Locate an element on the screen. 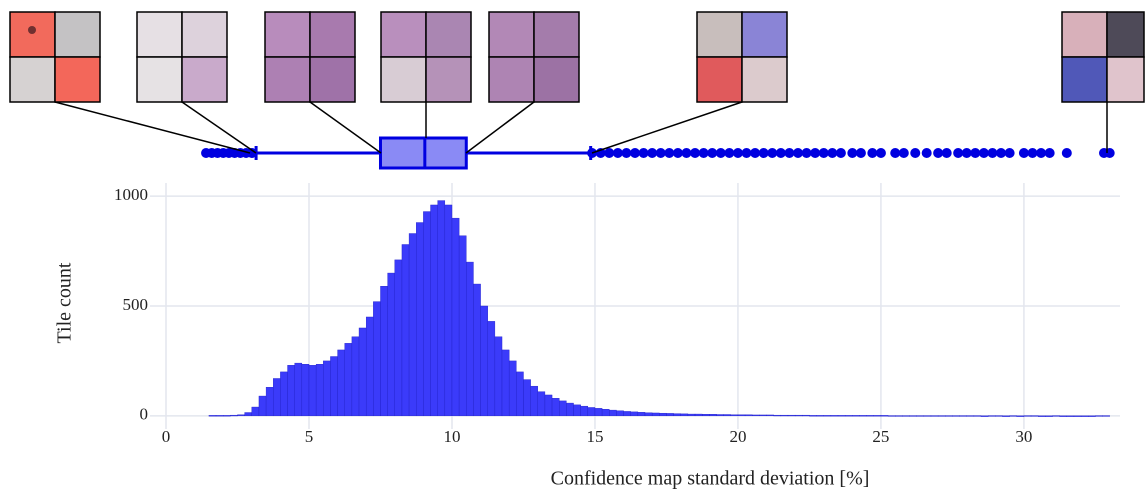 The width and height of the screenshot is (1145, 491). x-tick-label: 5 is located at coordinates (309, 436).